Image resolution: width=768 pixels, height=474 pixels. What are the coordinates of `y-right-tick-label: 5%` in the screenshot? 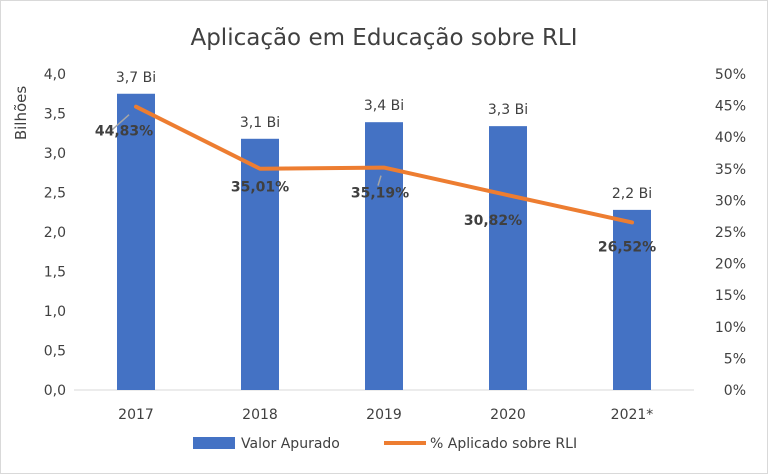 It's located at (735, 359).